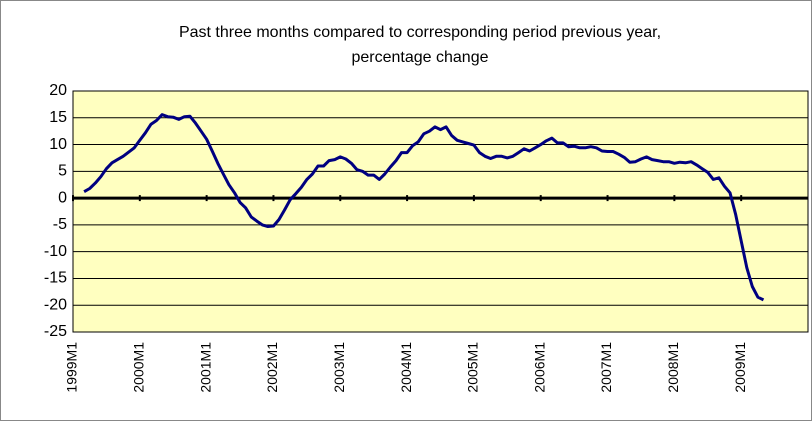 This screenshot has width=812, height=421. What do you see at coordinates (62, 197) in the screenshot?
I see `y-tick-label: 0` at bounding box center [62, 197].